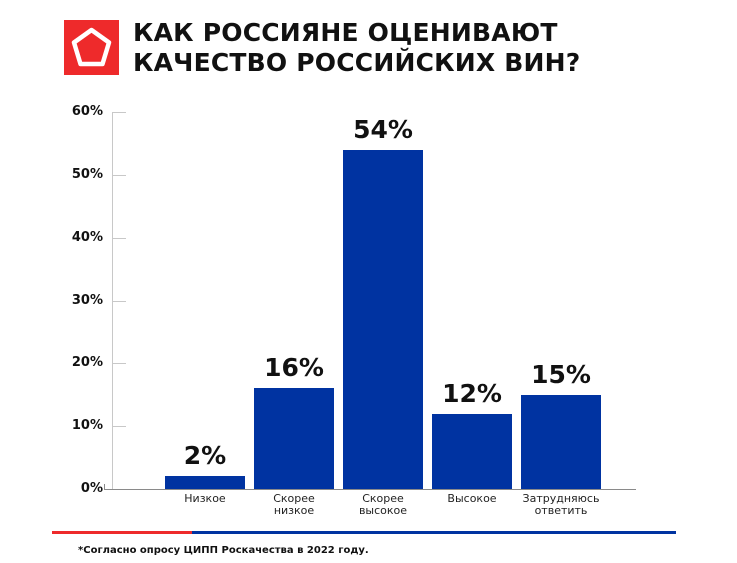 The height and width of the screenshot is (563, 737). I want to click on category-label-line1: Низкое, so click(205, 498).